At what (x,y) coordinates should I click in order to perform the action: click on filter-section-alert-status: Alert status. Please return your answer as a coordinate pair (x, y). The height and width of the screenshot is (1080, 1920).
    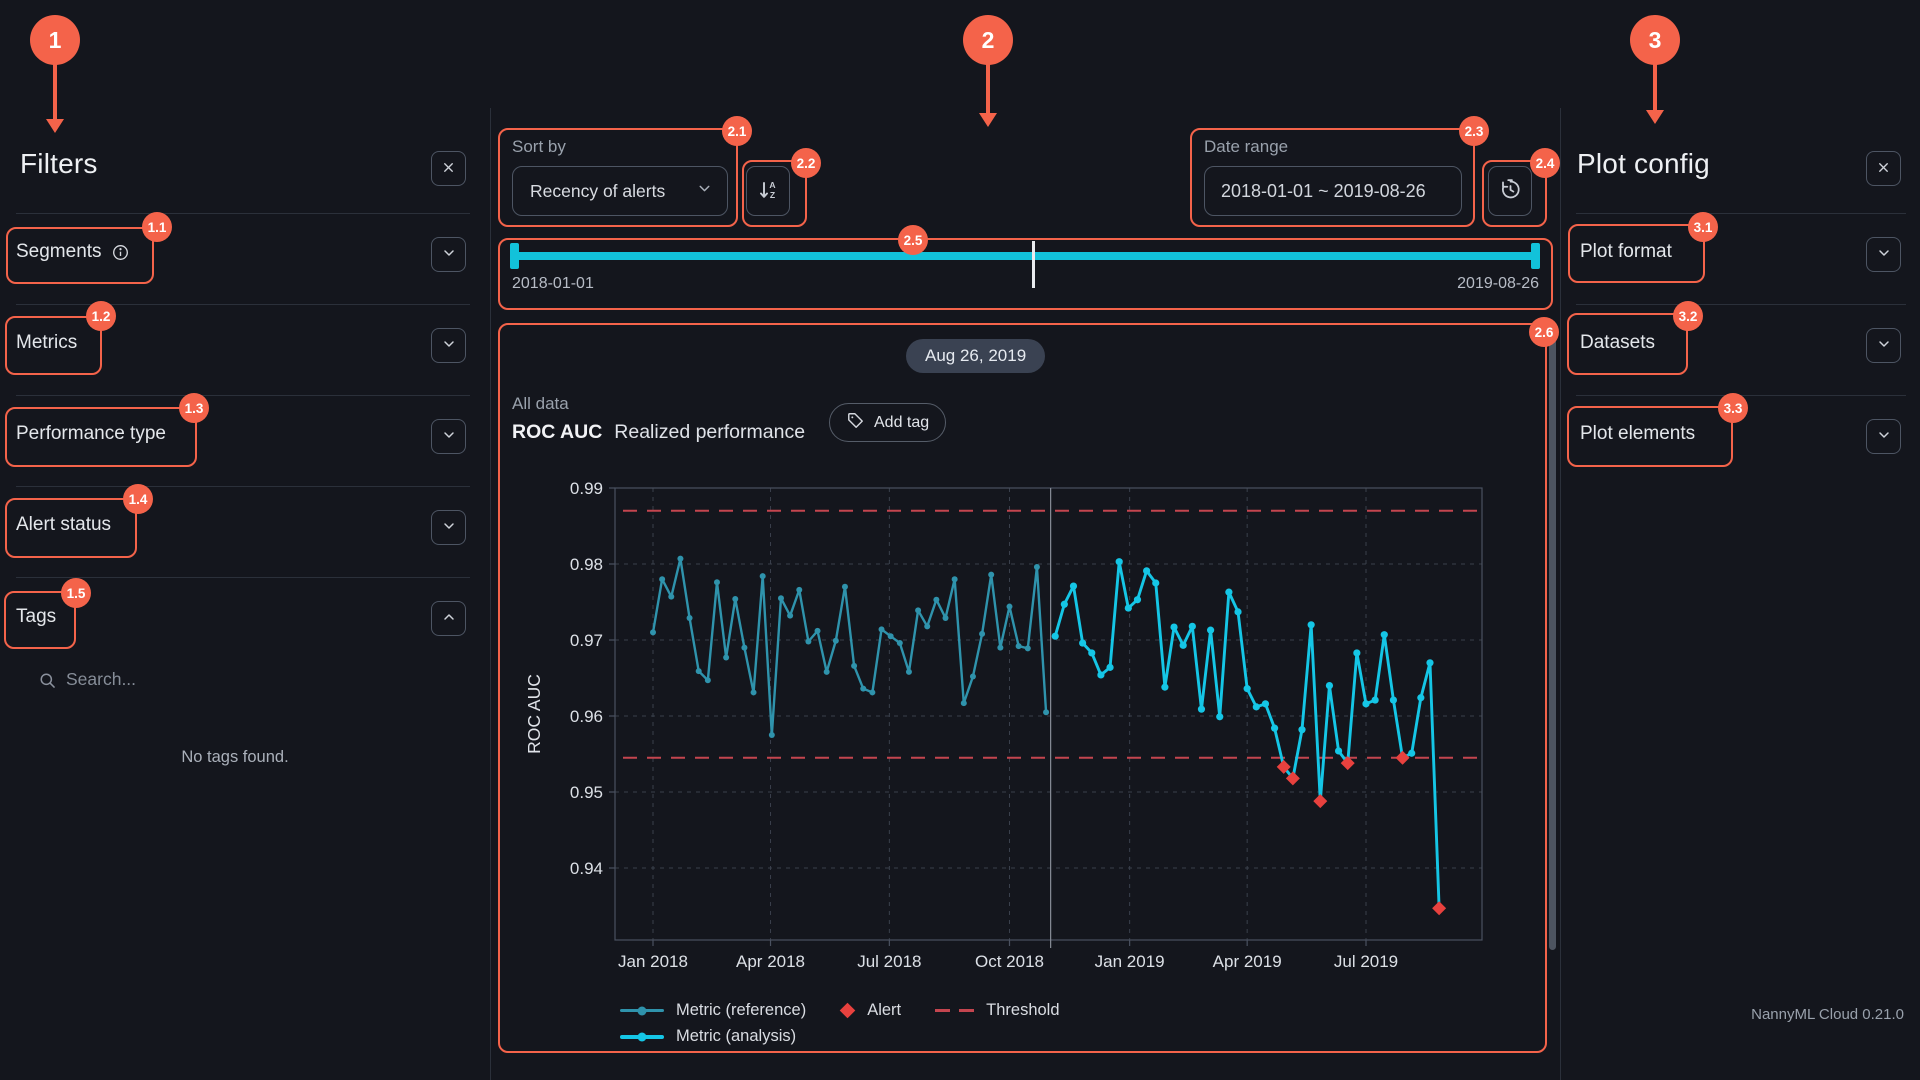
    Looking at the image, I should click on (63, 525).